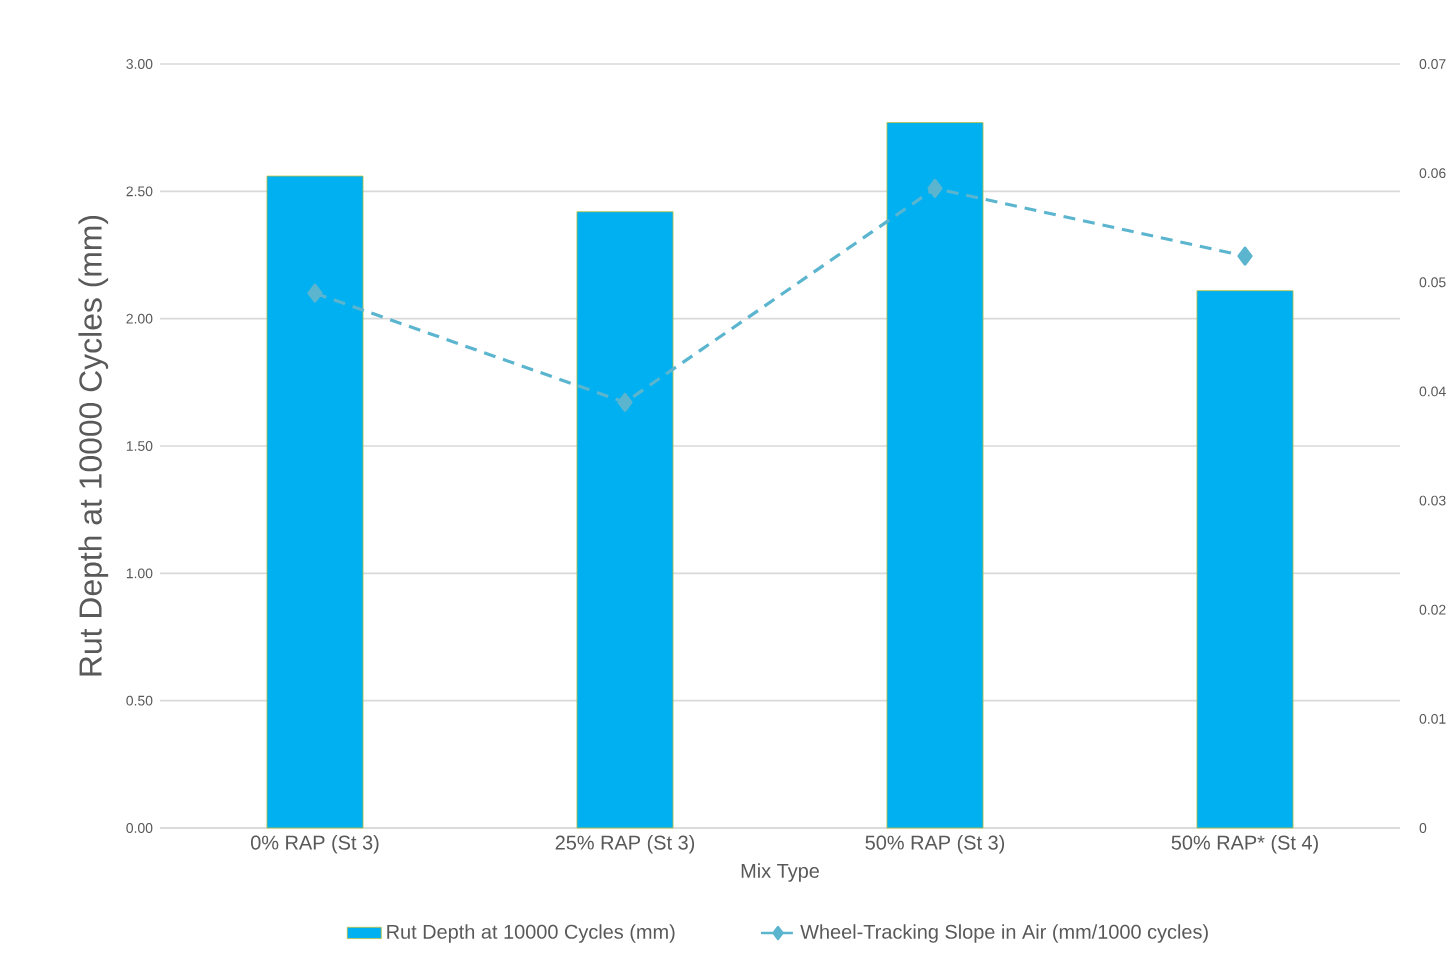 This screenshot has width=1456, height=976. I want to click on legend-label: Wheel-Tracking Slope in Air (mm/1000 cycles), so click(1004, 933).